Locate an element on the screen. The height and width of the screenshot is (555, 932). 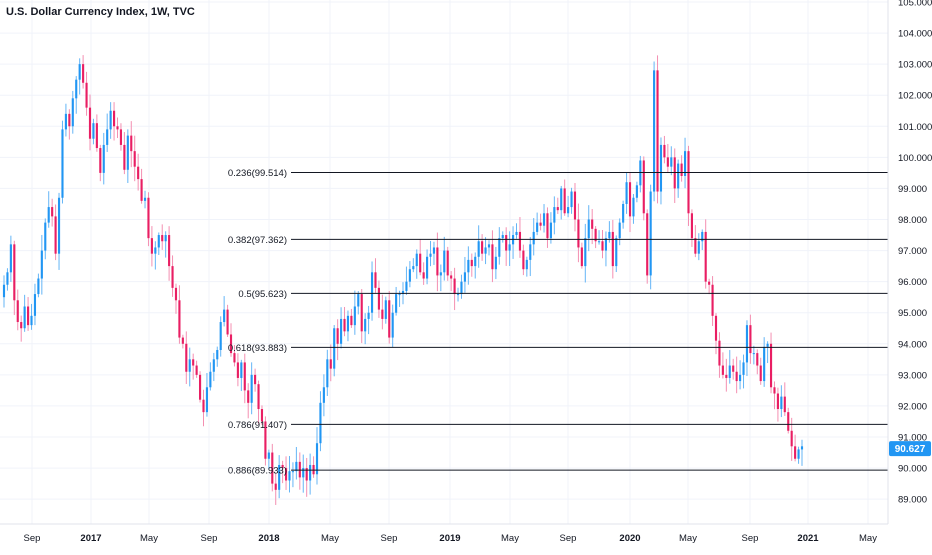
price-tick-label: 98.000 is located at coordinates (912, 220).